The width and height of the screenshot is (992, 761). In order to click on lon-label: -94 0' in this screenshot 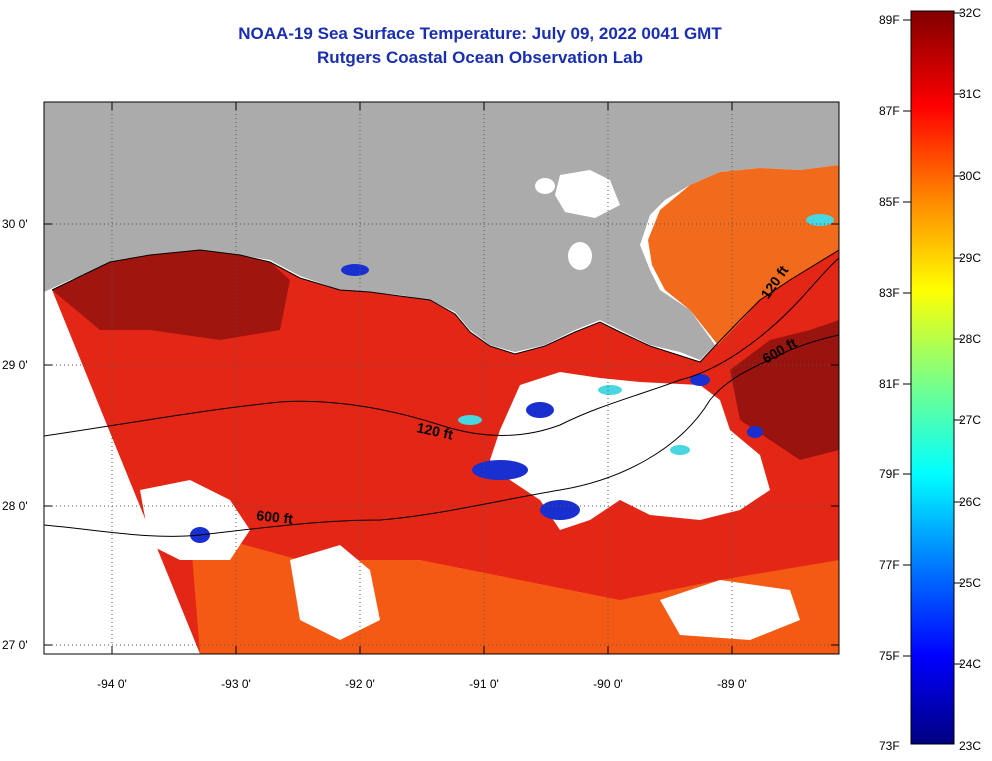, I will do `click(112, 684)`.